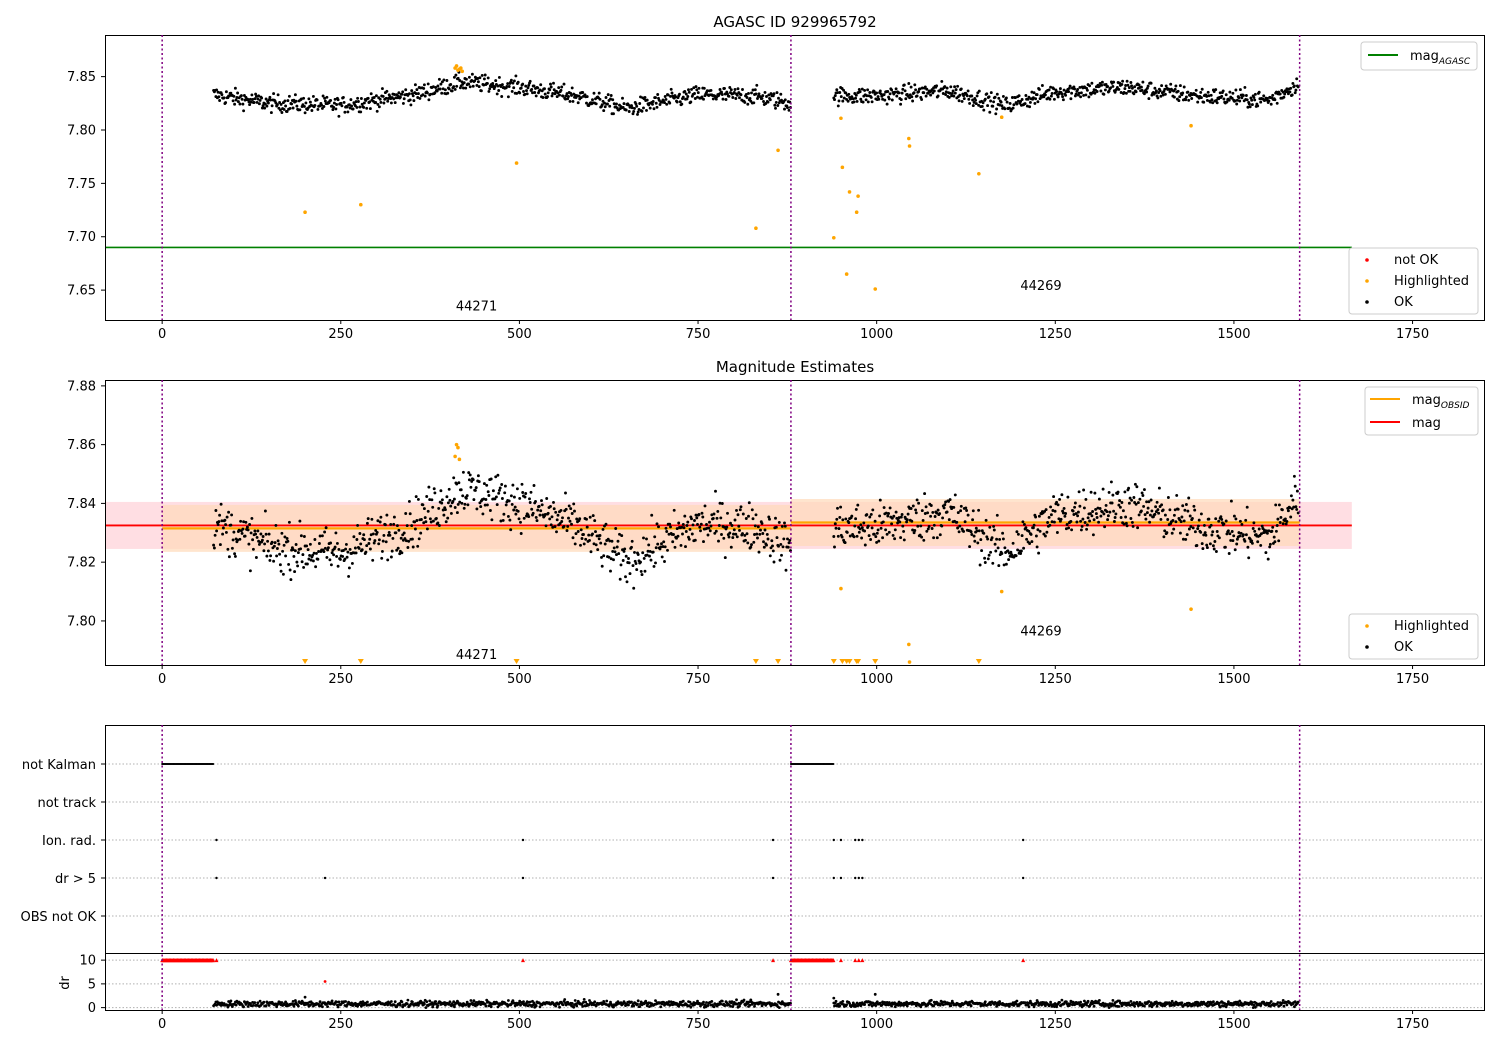  Describe the element at coordinates (340, 1024) in the screenshot. I see `x-tick-label: 250` at that location.